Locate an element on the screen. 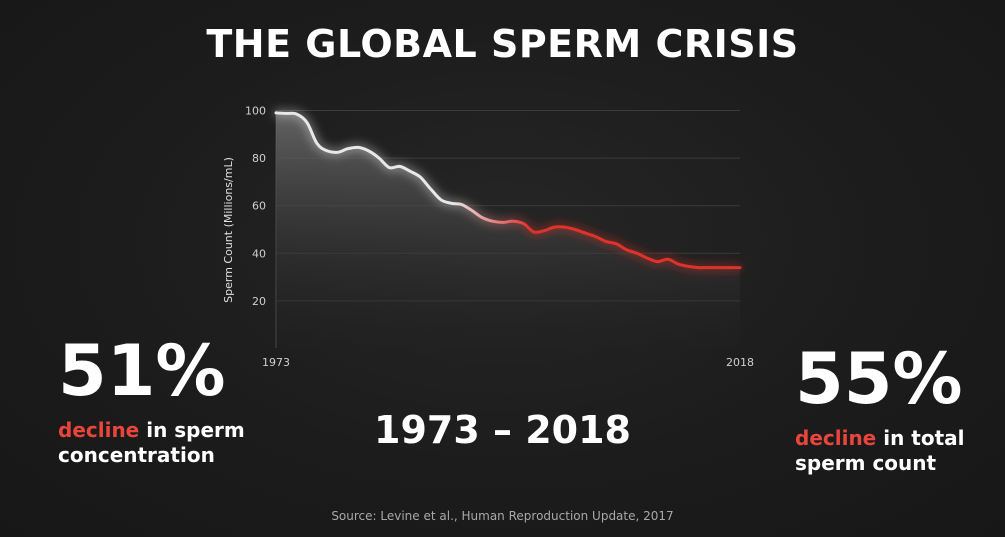 The image size is (1005, 537). stat-text: in sperm is located at coordinates (192, 430).